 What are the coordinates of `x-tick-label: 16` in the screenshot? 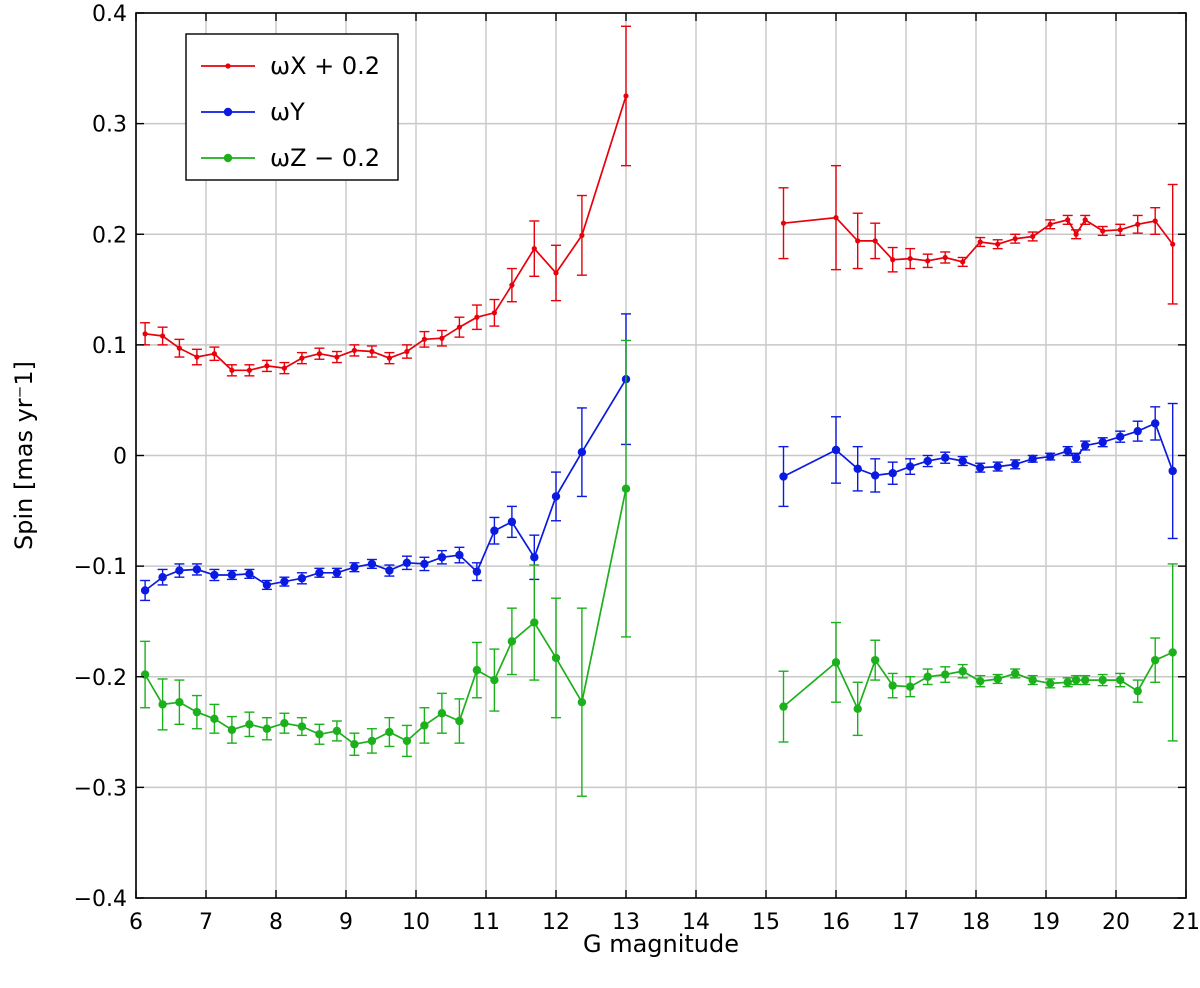 It's located at (836, 922).